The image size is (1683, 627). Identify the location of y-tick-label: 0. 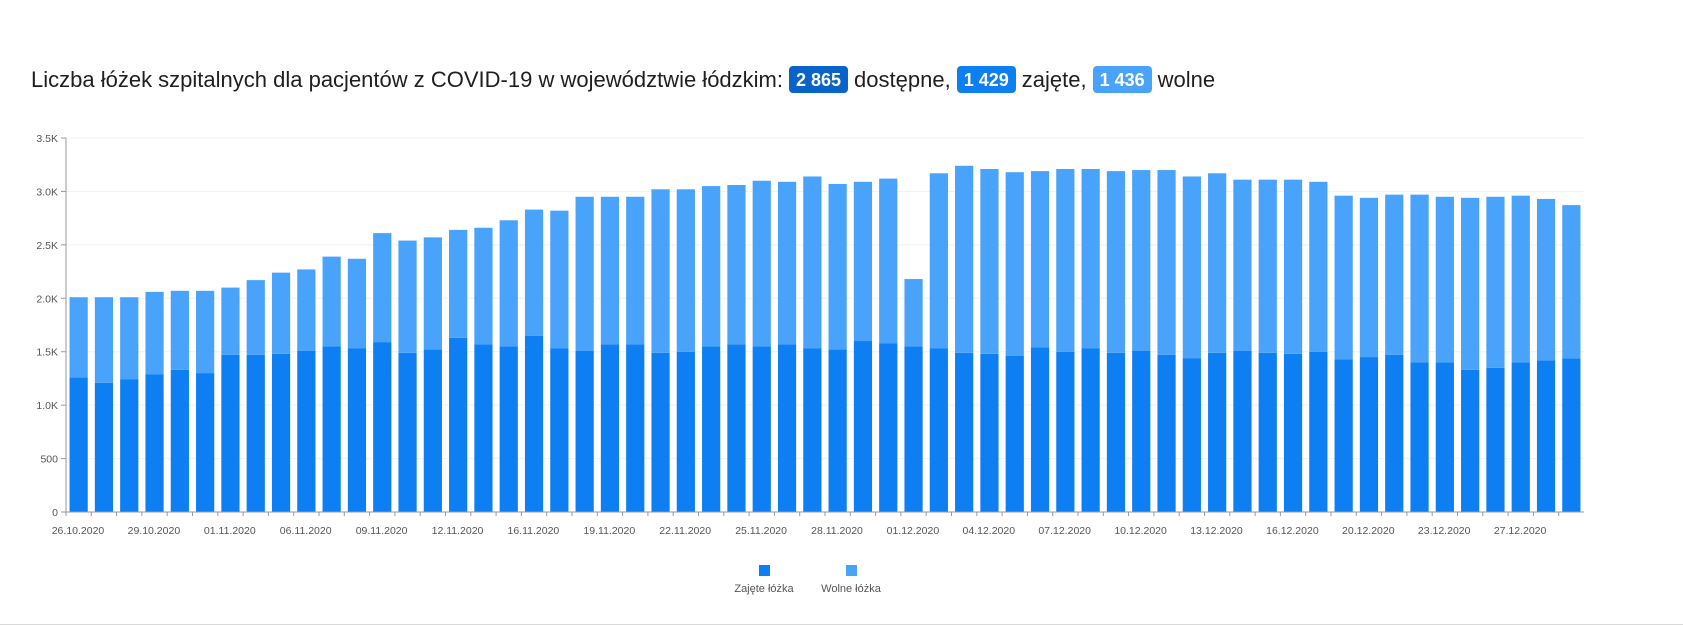
(55, 513).